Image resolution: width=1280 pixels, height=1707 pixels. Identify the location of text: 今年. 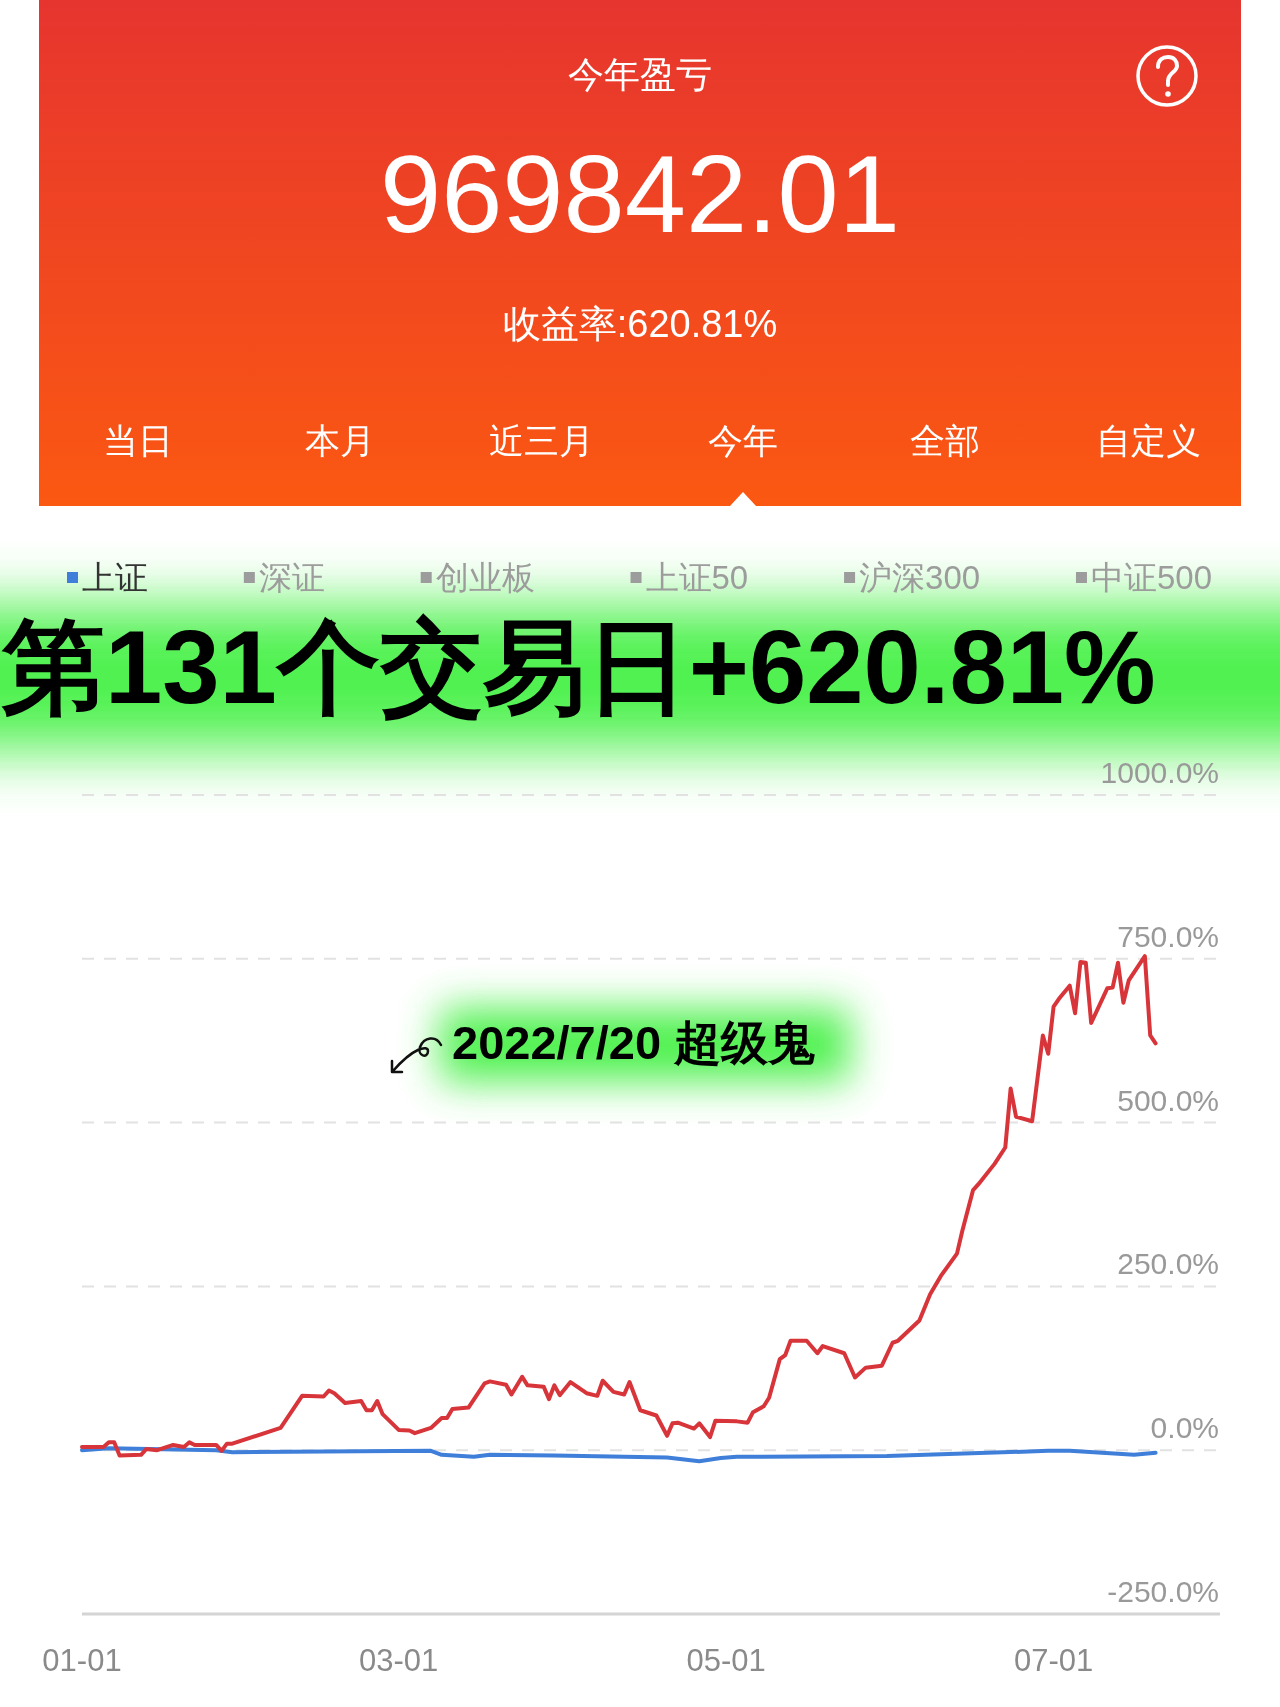
(743, 440).